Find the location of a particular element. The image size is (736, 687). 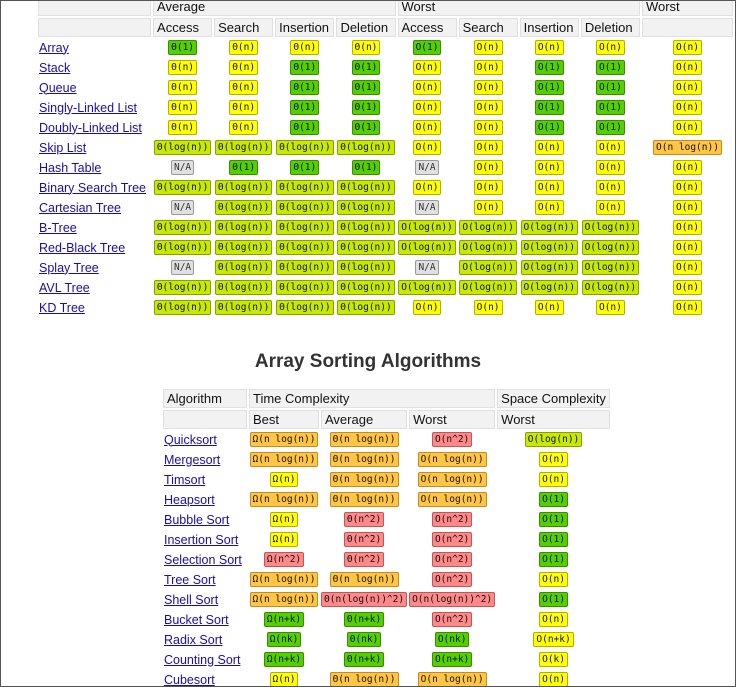

ds-link-avl-tree: AVL Tree is located at coordinates (64, 287).